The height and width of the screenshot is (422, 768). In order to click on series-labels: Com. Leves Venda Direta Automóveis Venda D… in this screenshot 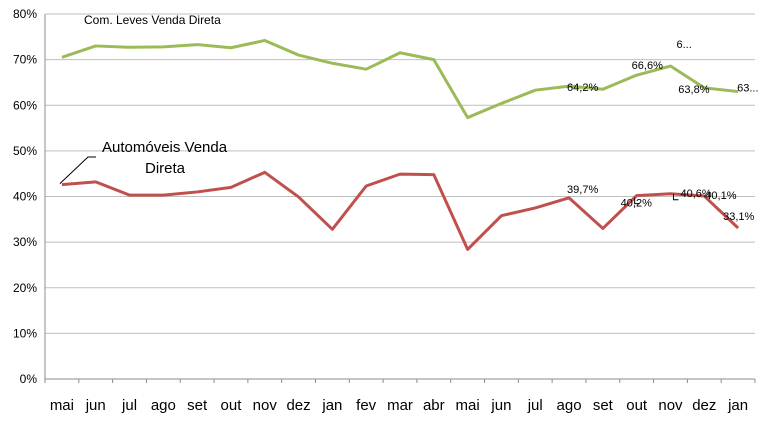, I will do `click(143, 98)`.